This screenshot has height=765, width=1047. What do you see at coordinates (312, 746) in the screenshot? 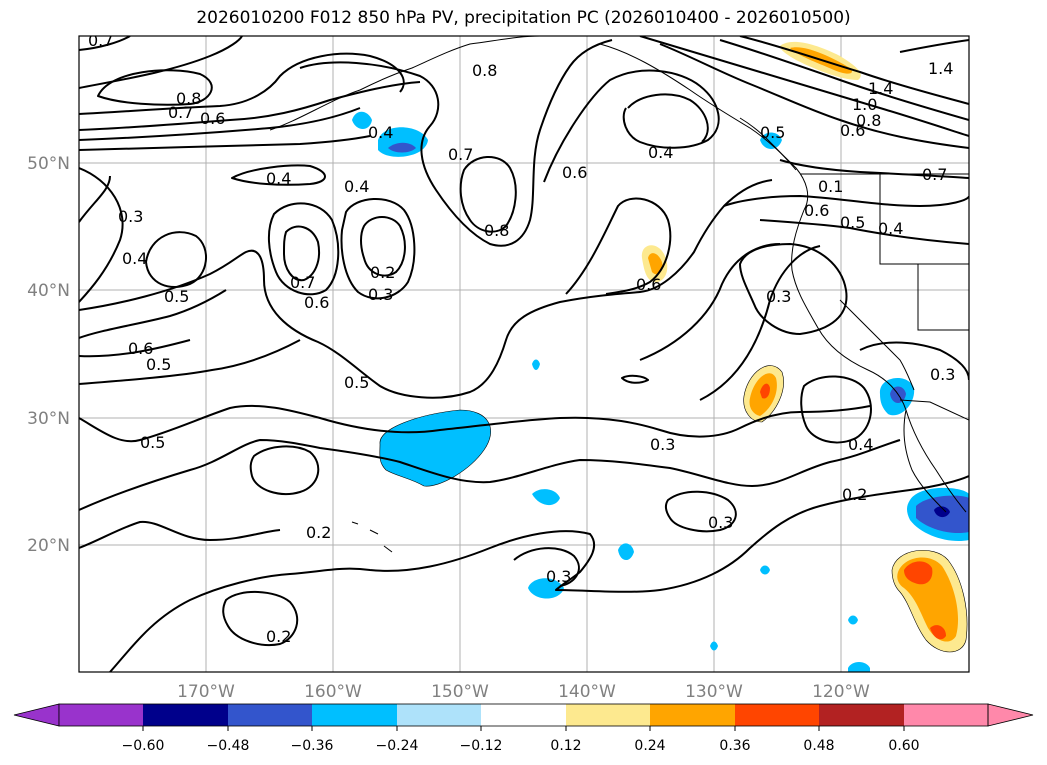
I see `colorbar-tick-label: −0.36` at bounding box center [312, 746].